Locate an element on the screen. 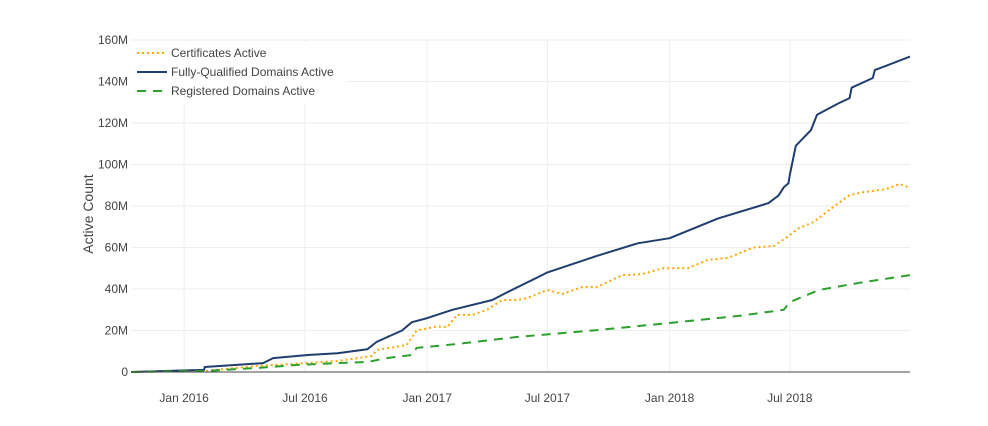 This screenshot has width=988, height=426. y-tick-label: 40M is located at coordinates (116, 289).